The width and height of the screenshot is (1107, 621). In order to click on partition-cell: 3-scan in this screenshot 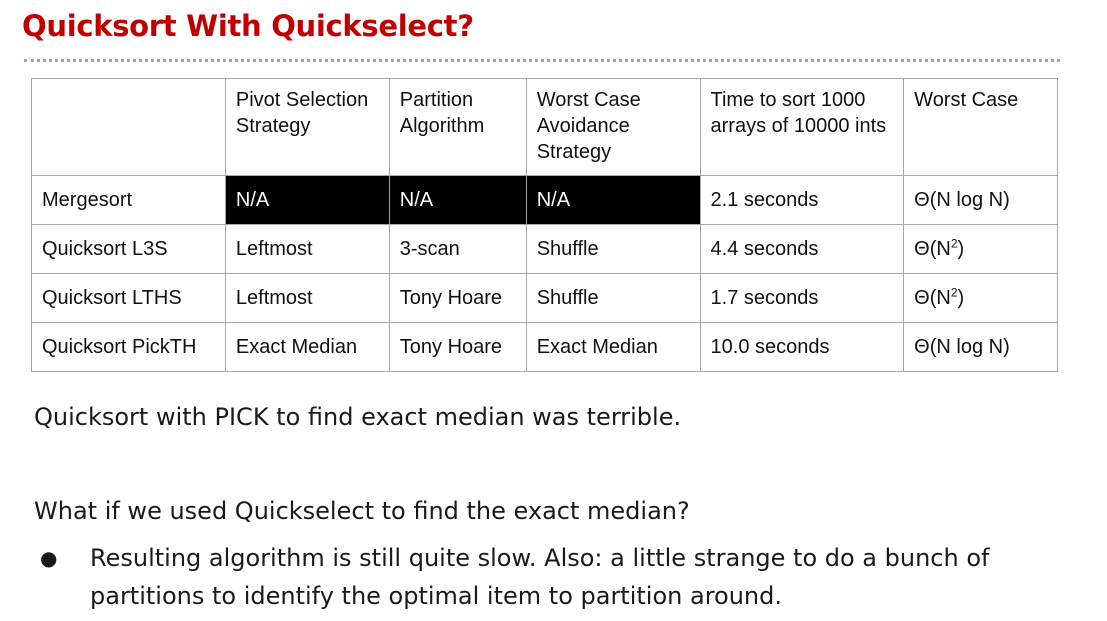, I will do `click(457, 249)`.